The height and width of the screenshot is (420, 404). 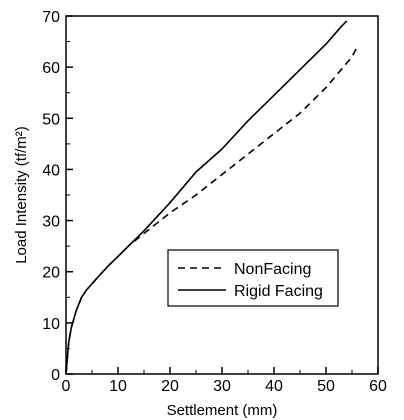 I want to click on x-tick-label: 30, so click(x=222, y=386).